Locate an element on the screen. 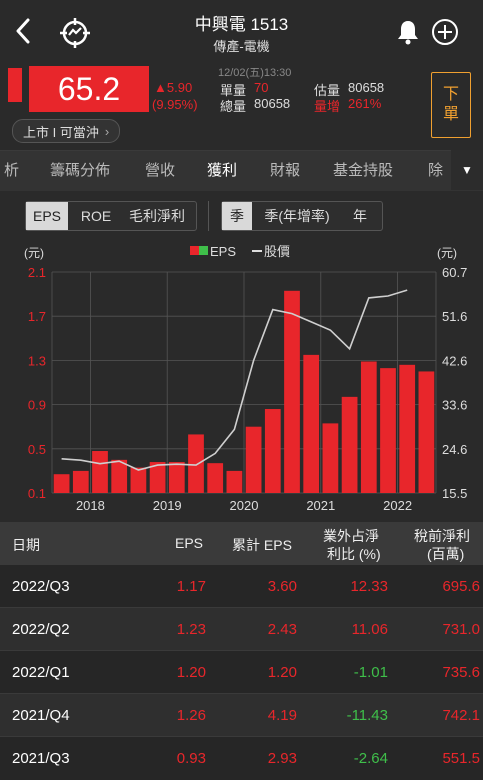 This screenshot has width=483, height=780. top-bar: 中興電 1513 傳產-電機 is located at coordinates (241, 31).